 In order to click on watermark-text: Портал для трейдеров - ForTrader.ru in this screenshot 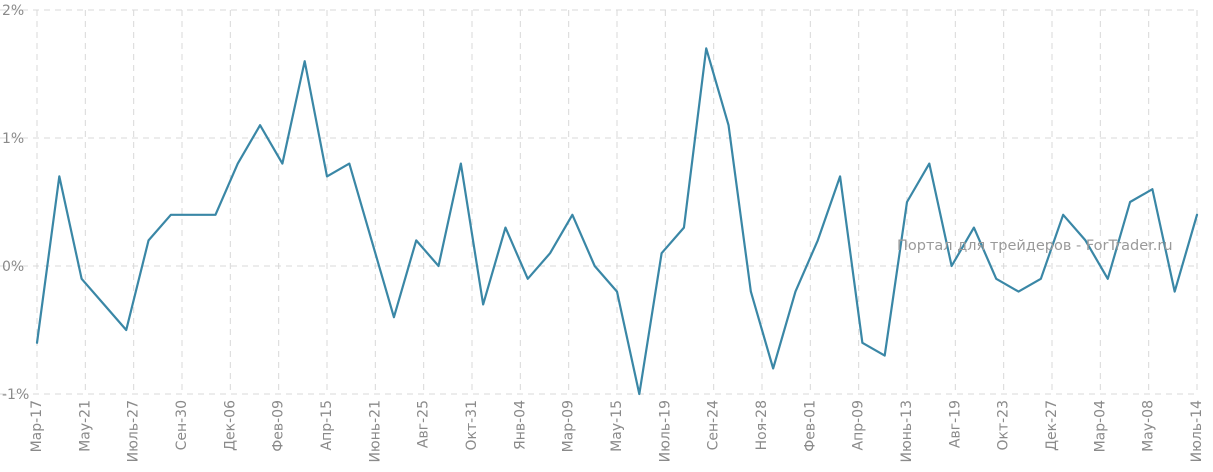, I will do `click(1035, 246)`.